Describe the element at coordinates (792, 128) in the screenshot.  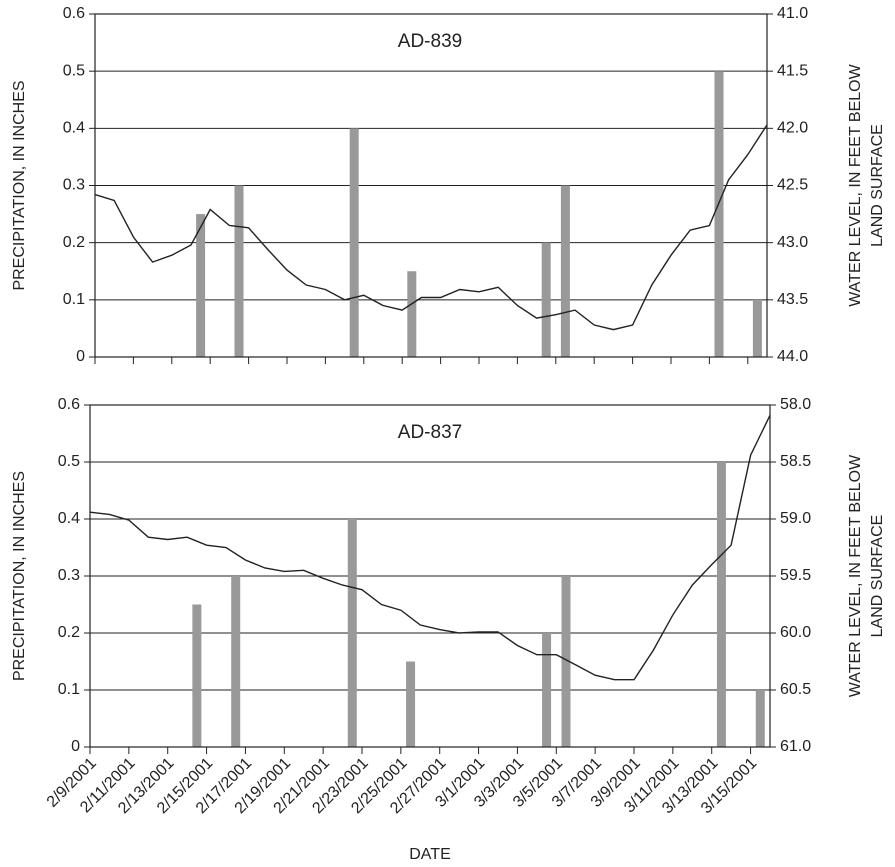
I see `y2-tick-label: 42.0` at that location.